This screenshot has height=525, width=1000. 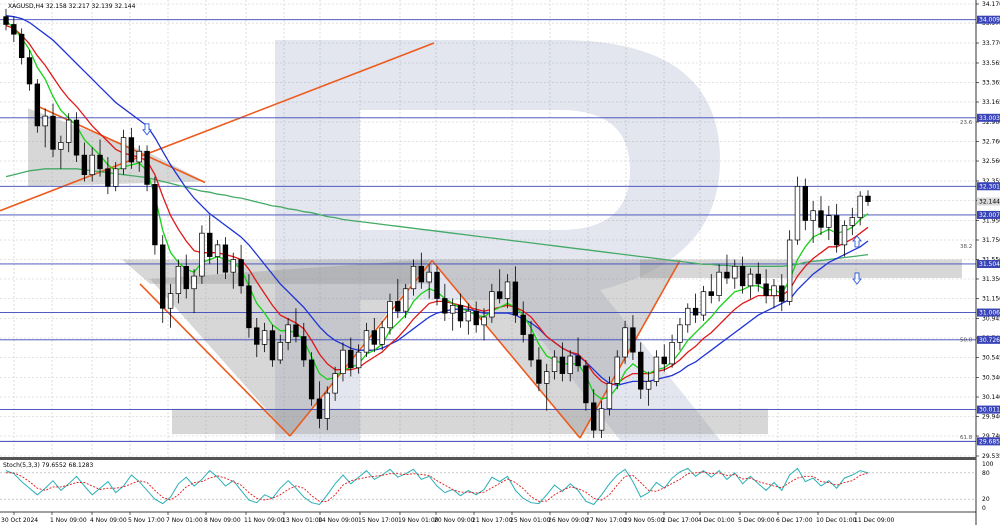 What do you see at coordinates (989, 186) in the screenshot?
I see `level-label-text: 32.301` at bounding box center [989, 186].